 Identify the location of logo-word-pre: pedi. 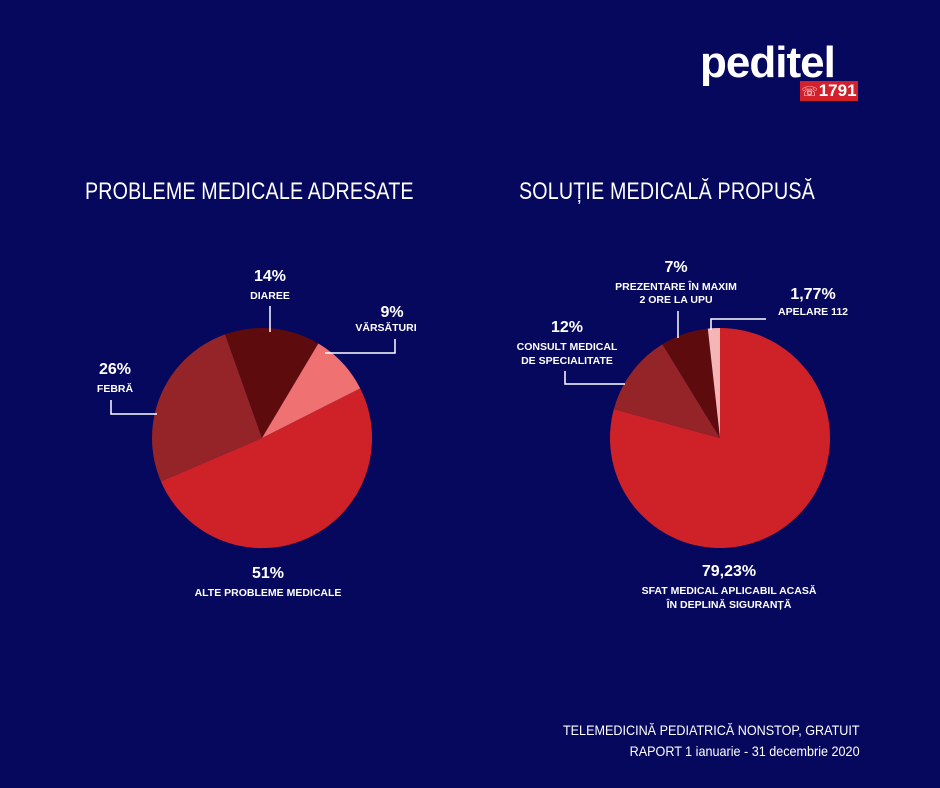
(743, 62).